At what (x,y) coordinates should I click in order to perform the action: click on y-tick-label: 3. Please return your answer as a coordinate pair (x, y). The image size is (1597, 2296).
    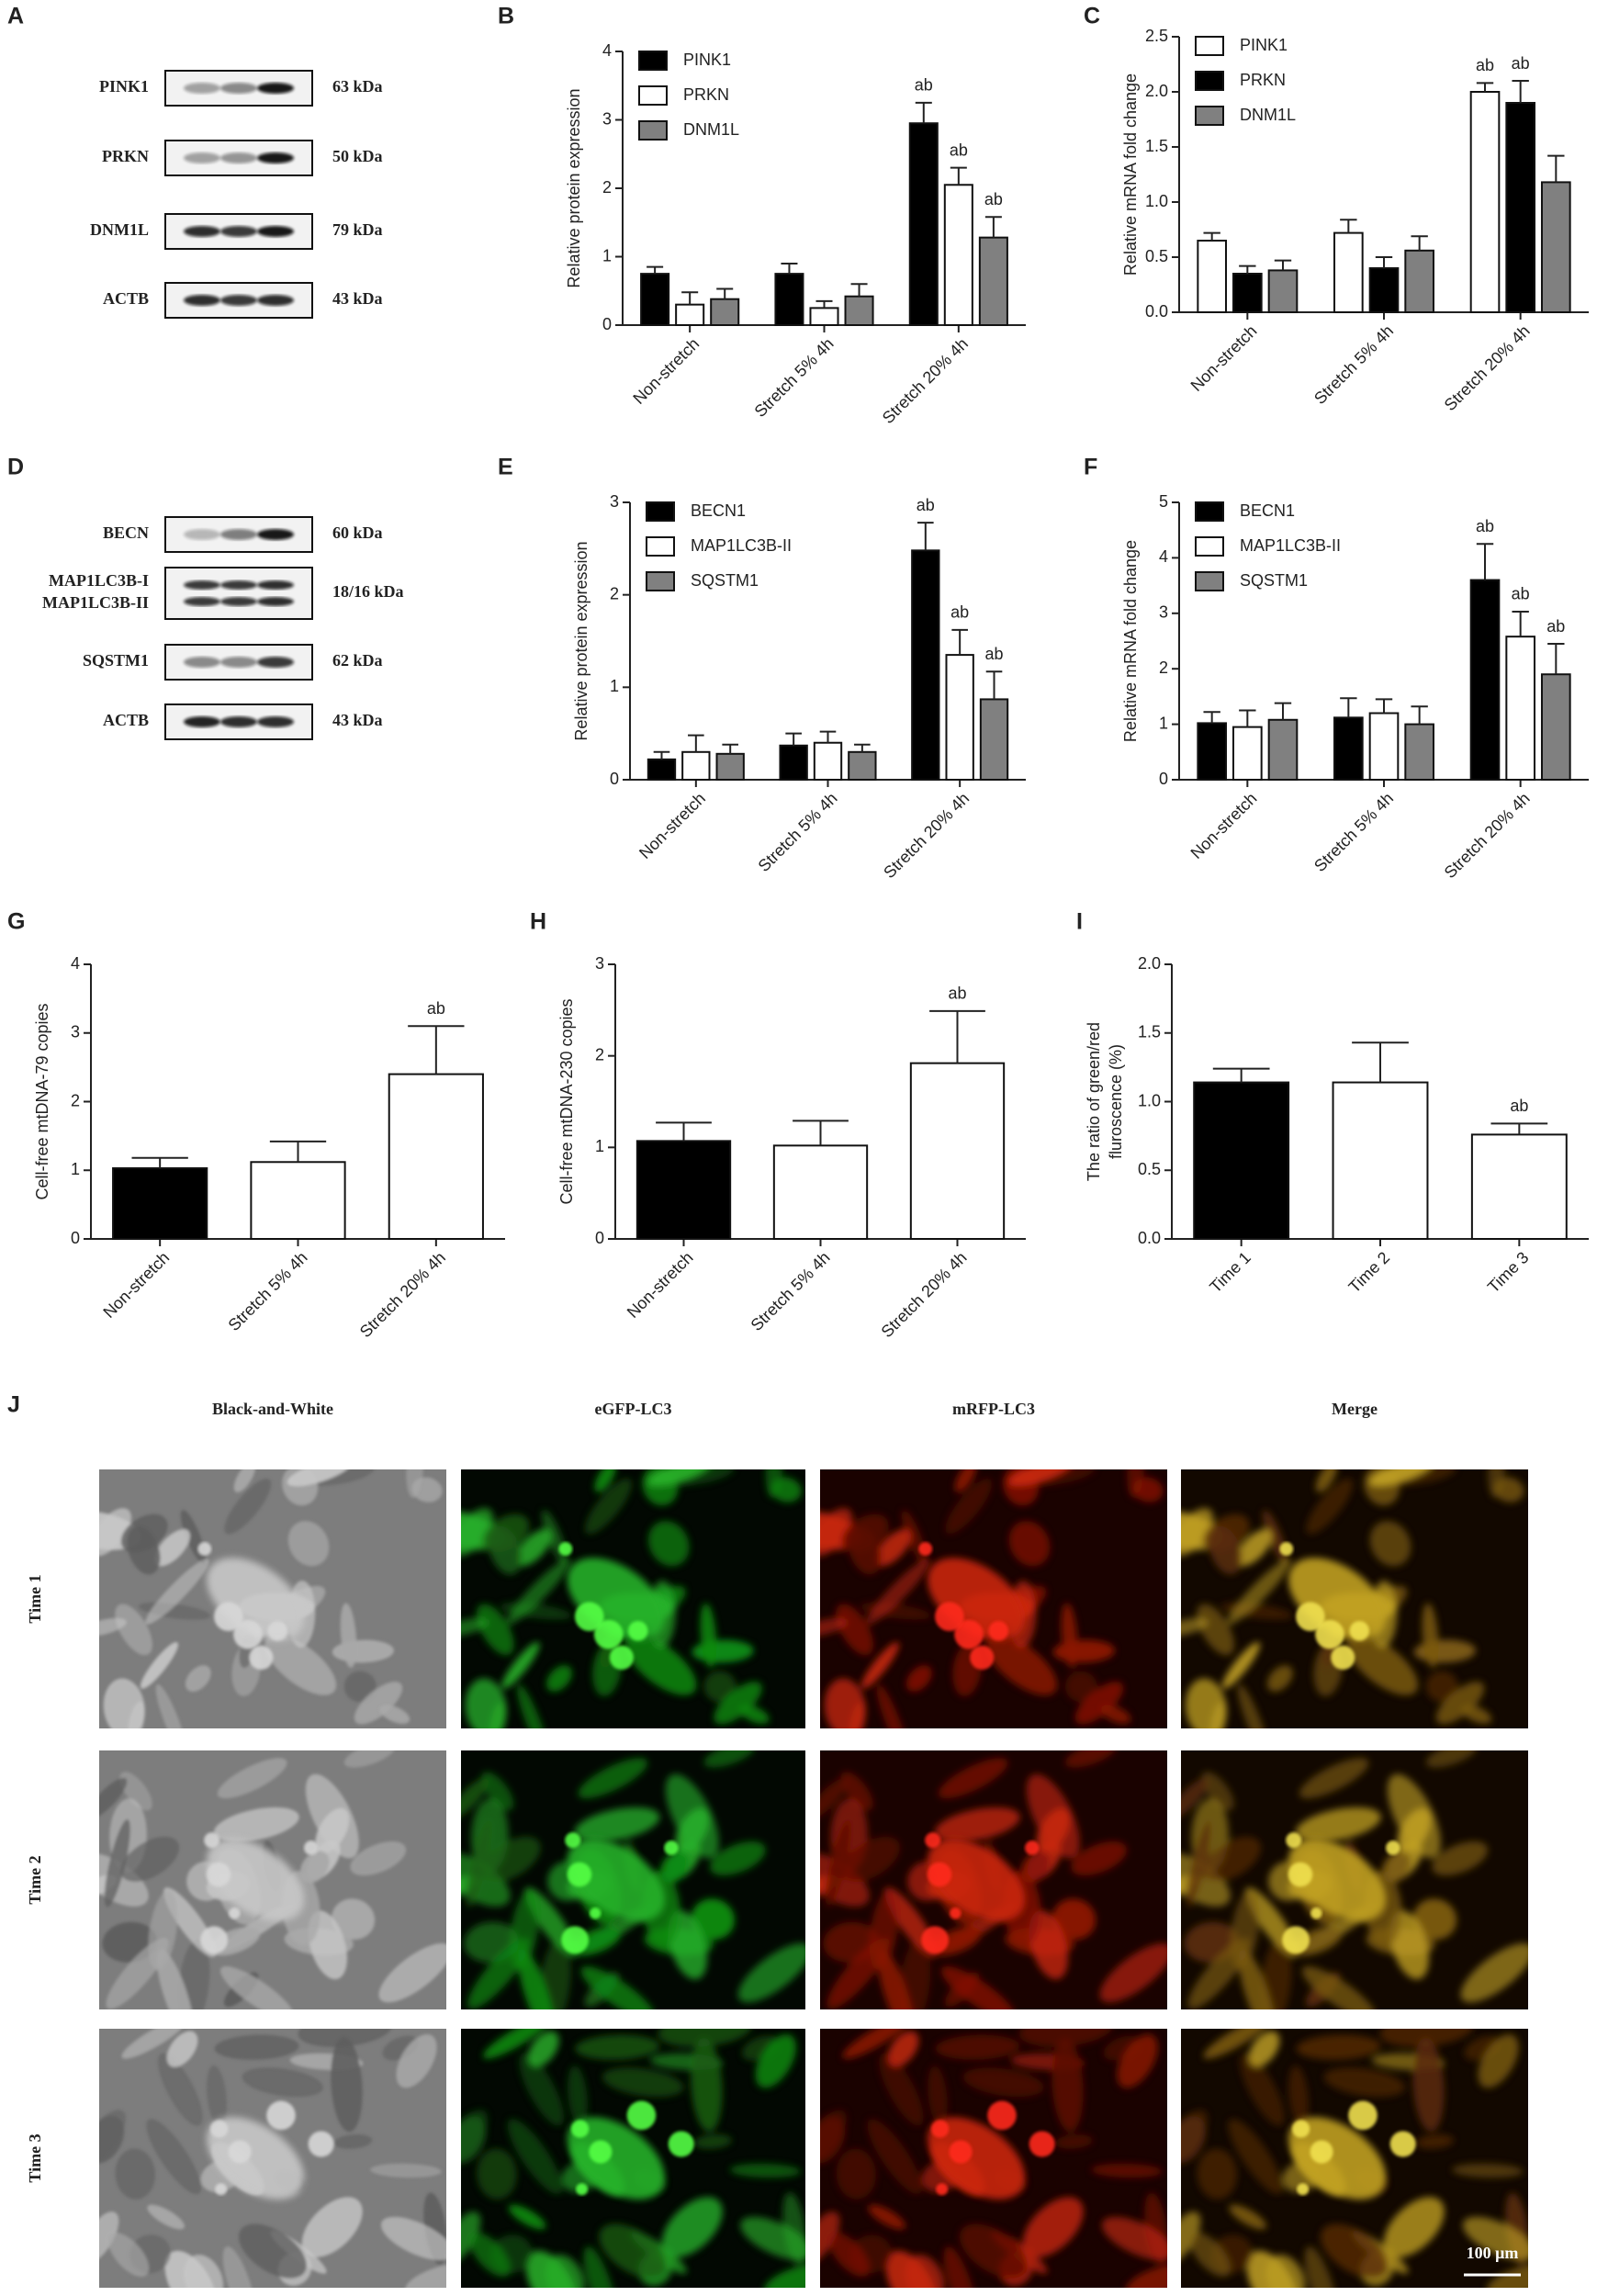
    Looking at the image, I should click on (1163, 613).